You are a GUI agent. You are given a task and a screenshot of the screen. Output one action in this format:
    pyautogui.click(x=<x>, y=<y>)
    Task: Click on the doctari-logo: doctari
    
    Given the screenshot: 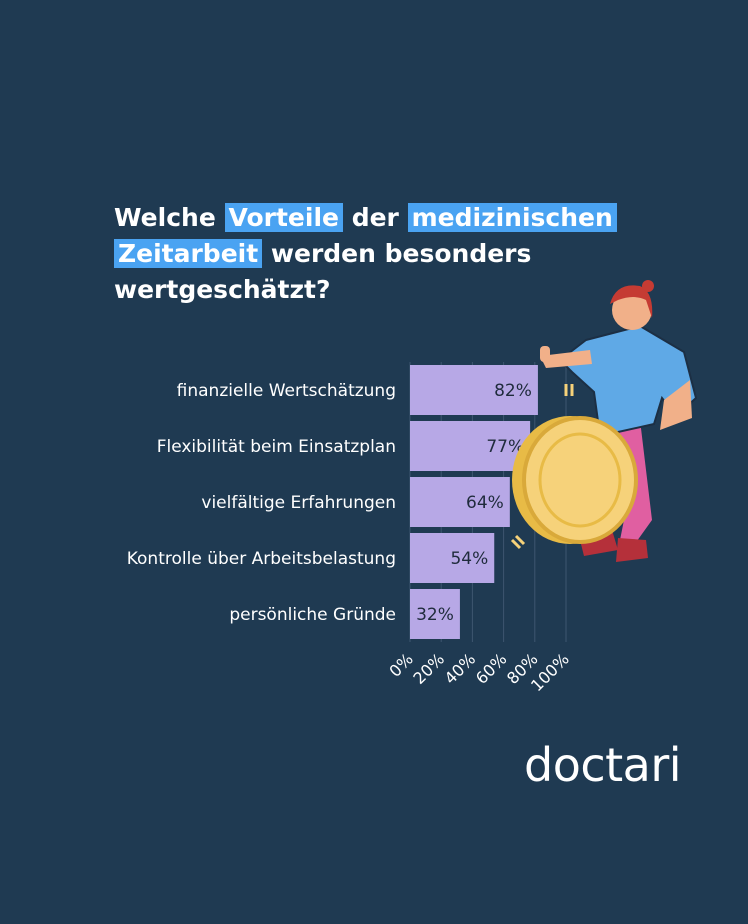 What is the action you would take?
    pyautogui.click(x=603, y=765)
    